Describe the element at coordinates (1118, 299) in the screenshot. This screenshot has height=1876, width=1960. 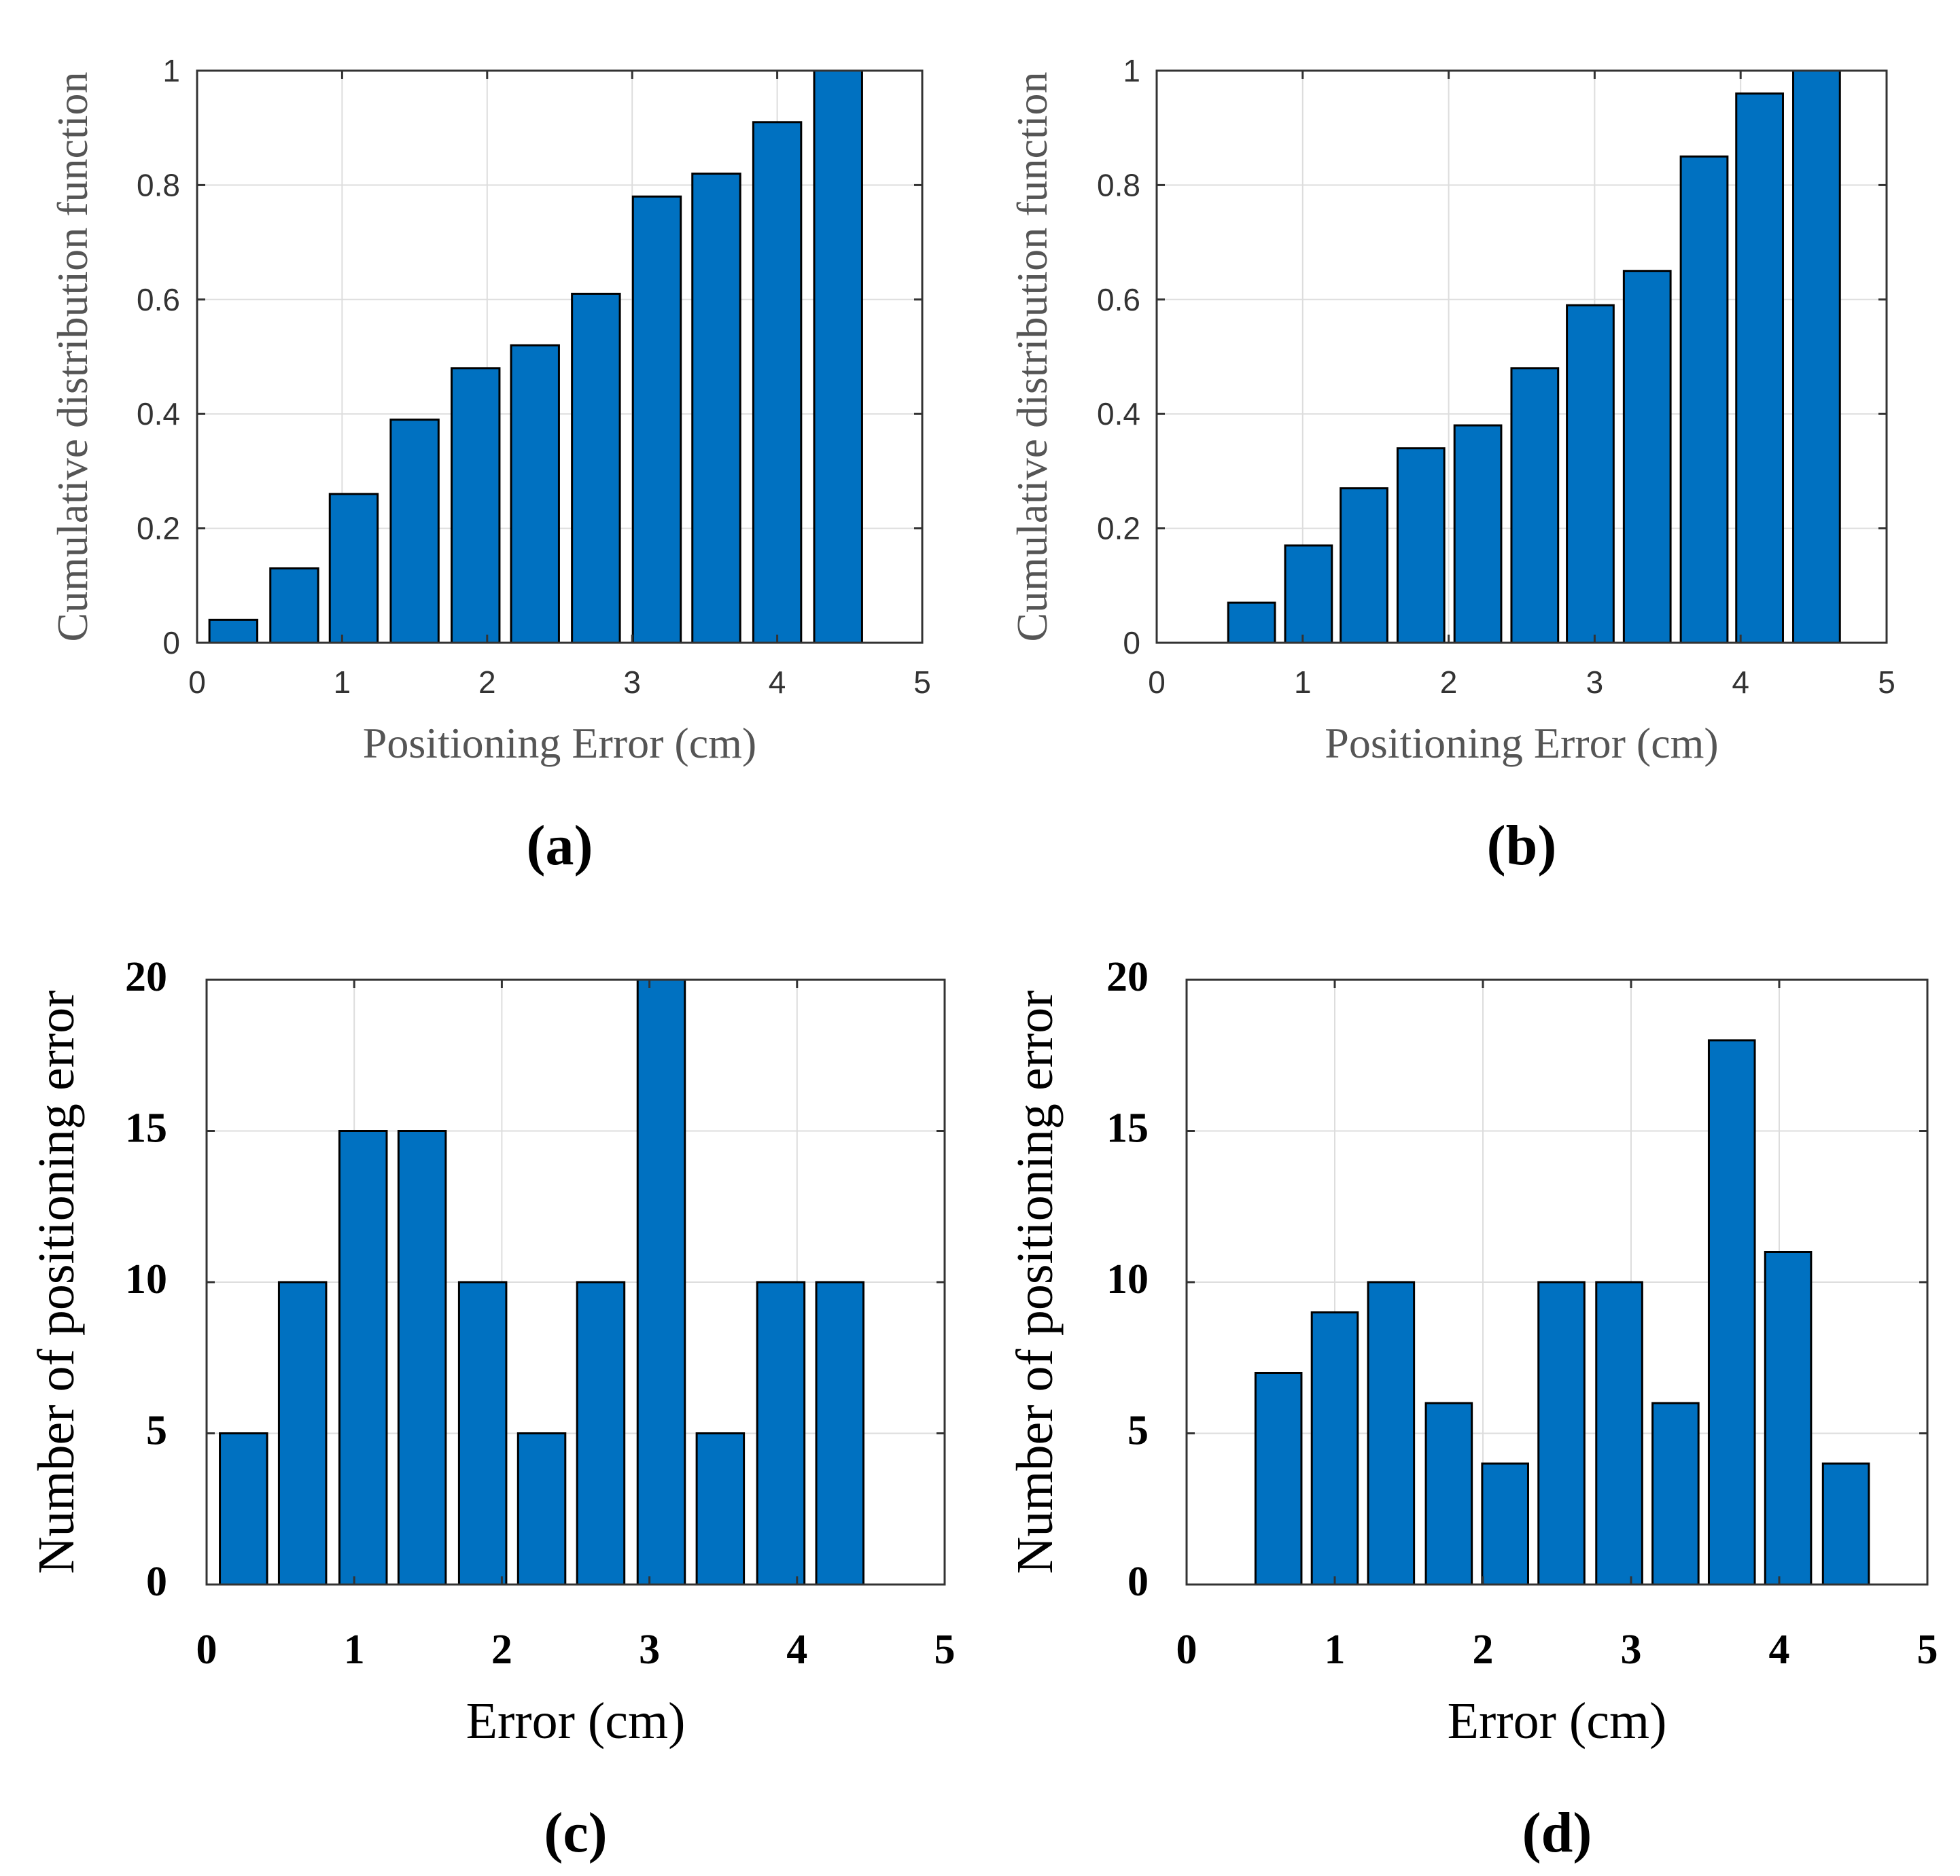
I see `panel-b-y-tick-label: 0.6` at that location.